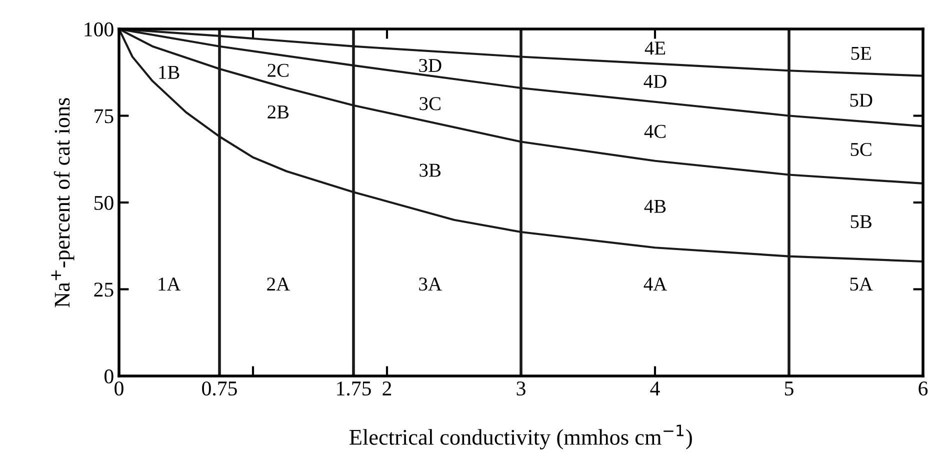 The height and width of the screenshot is (465, 935). Describe the element at coordinates (99, 29) in the screenshot. I see `y-tick-label: 100` at that location.